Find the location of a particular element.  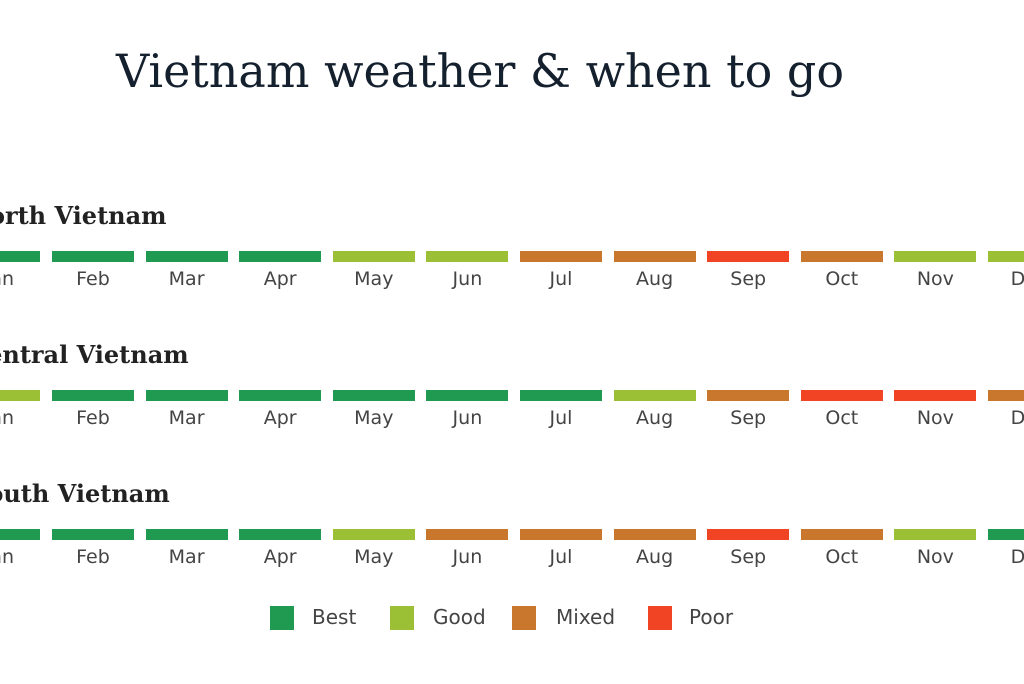

region-heading: Central Vietnam is located at coordinates (94, 354).